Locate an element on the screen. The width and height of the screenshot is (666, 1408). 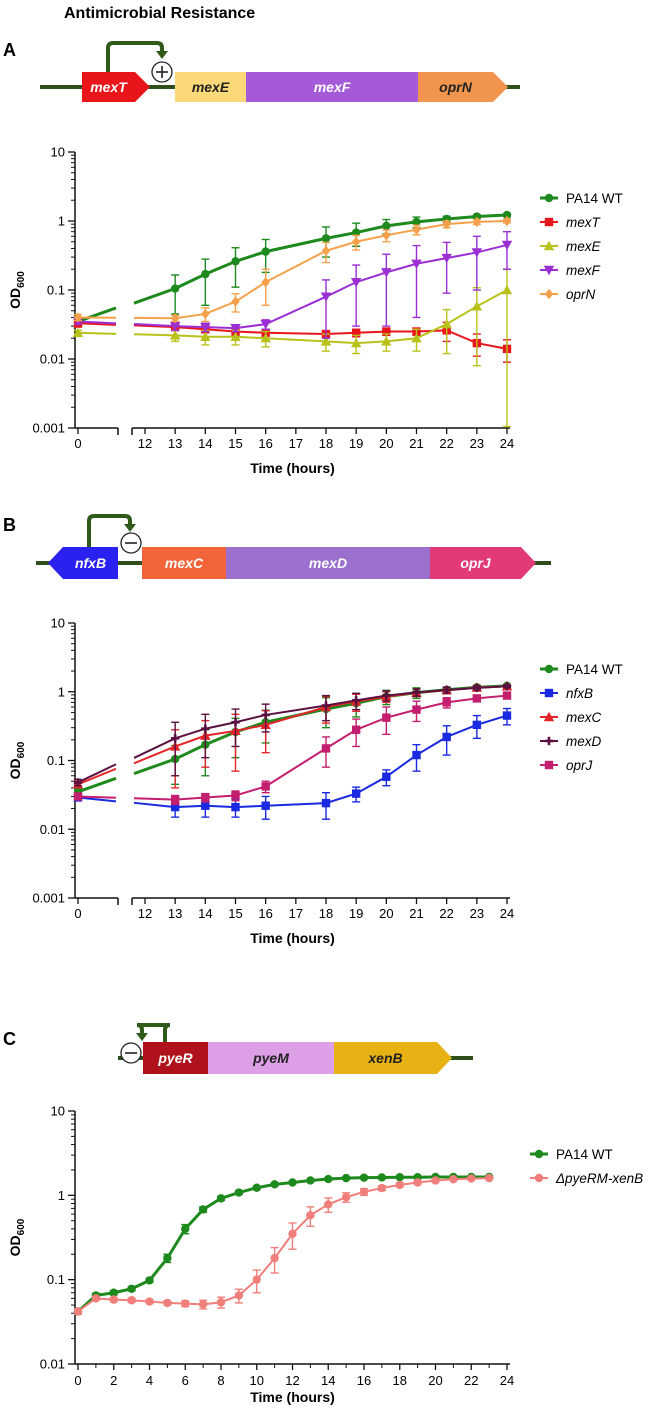
gene-mexC is located at coordinates (184, 563).